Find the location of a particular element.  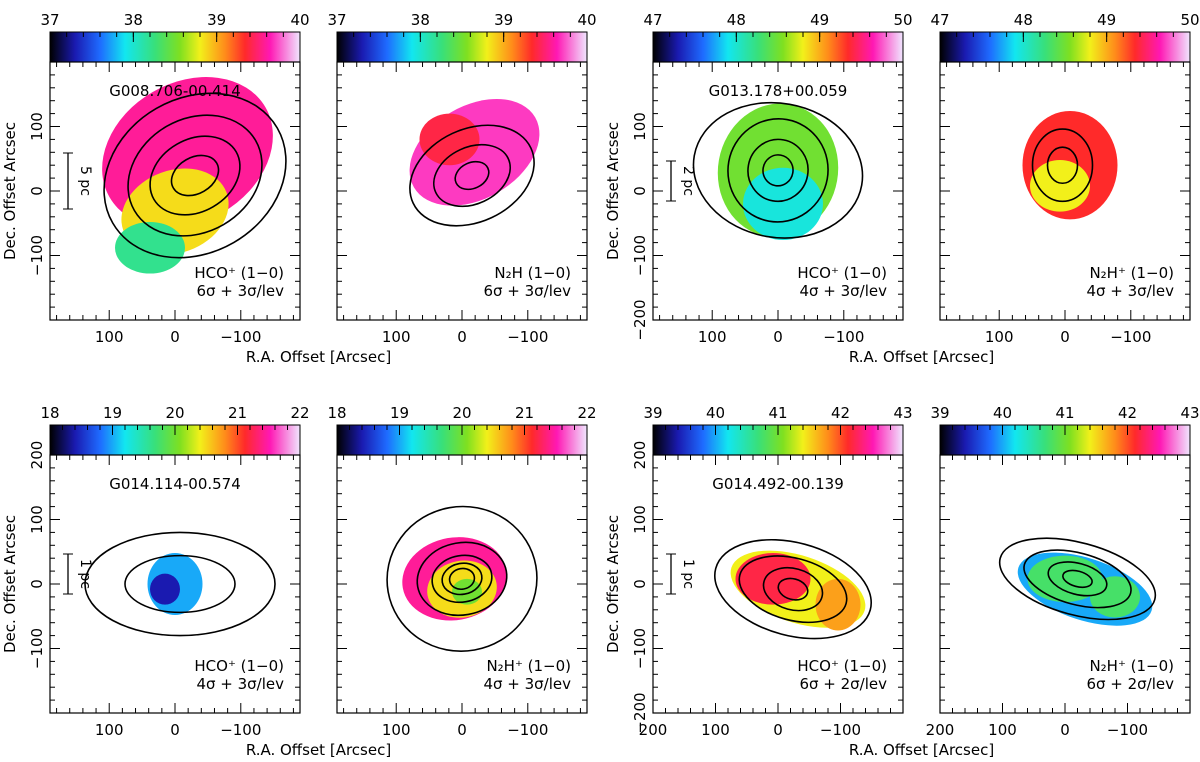

source-name: G013.178+00.059 is located at coordinates (778, 91).